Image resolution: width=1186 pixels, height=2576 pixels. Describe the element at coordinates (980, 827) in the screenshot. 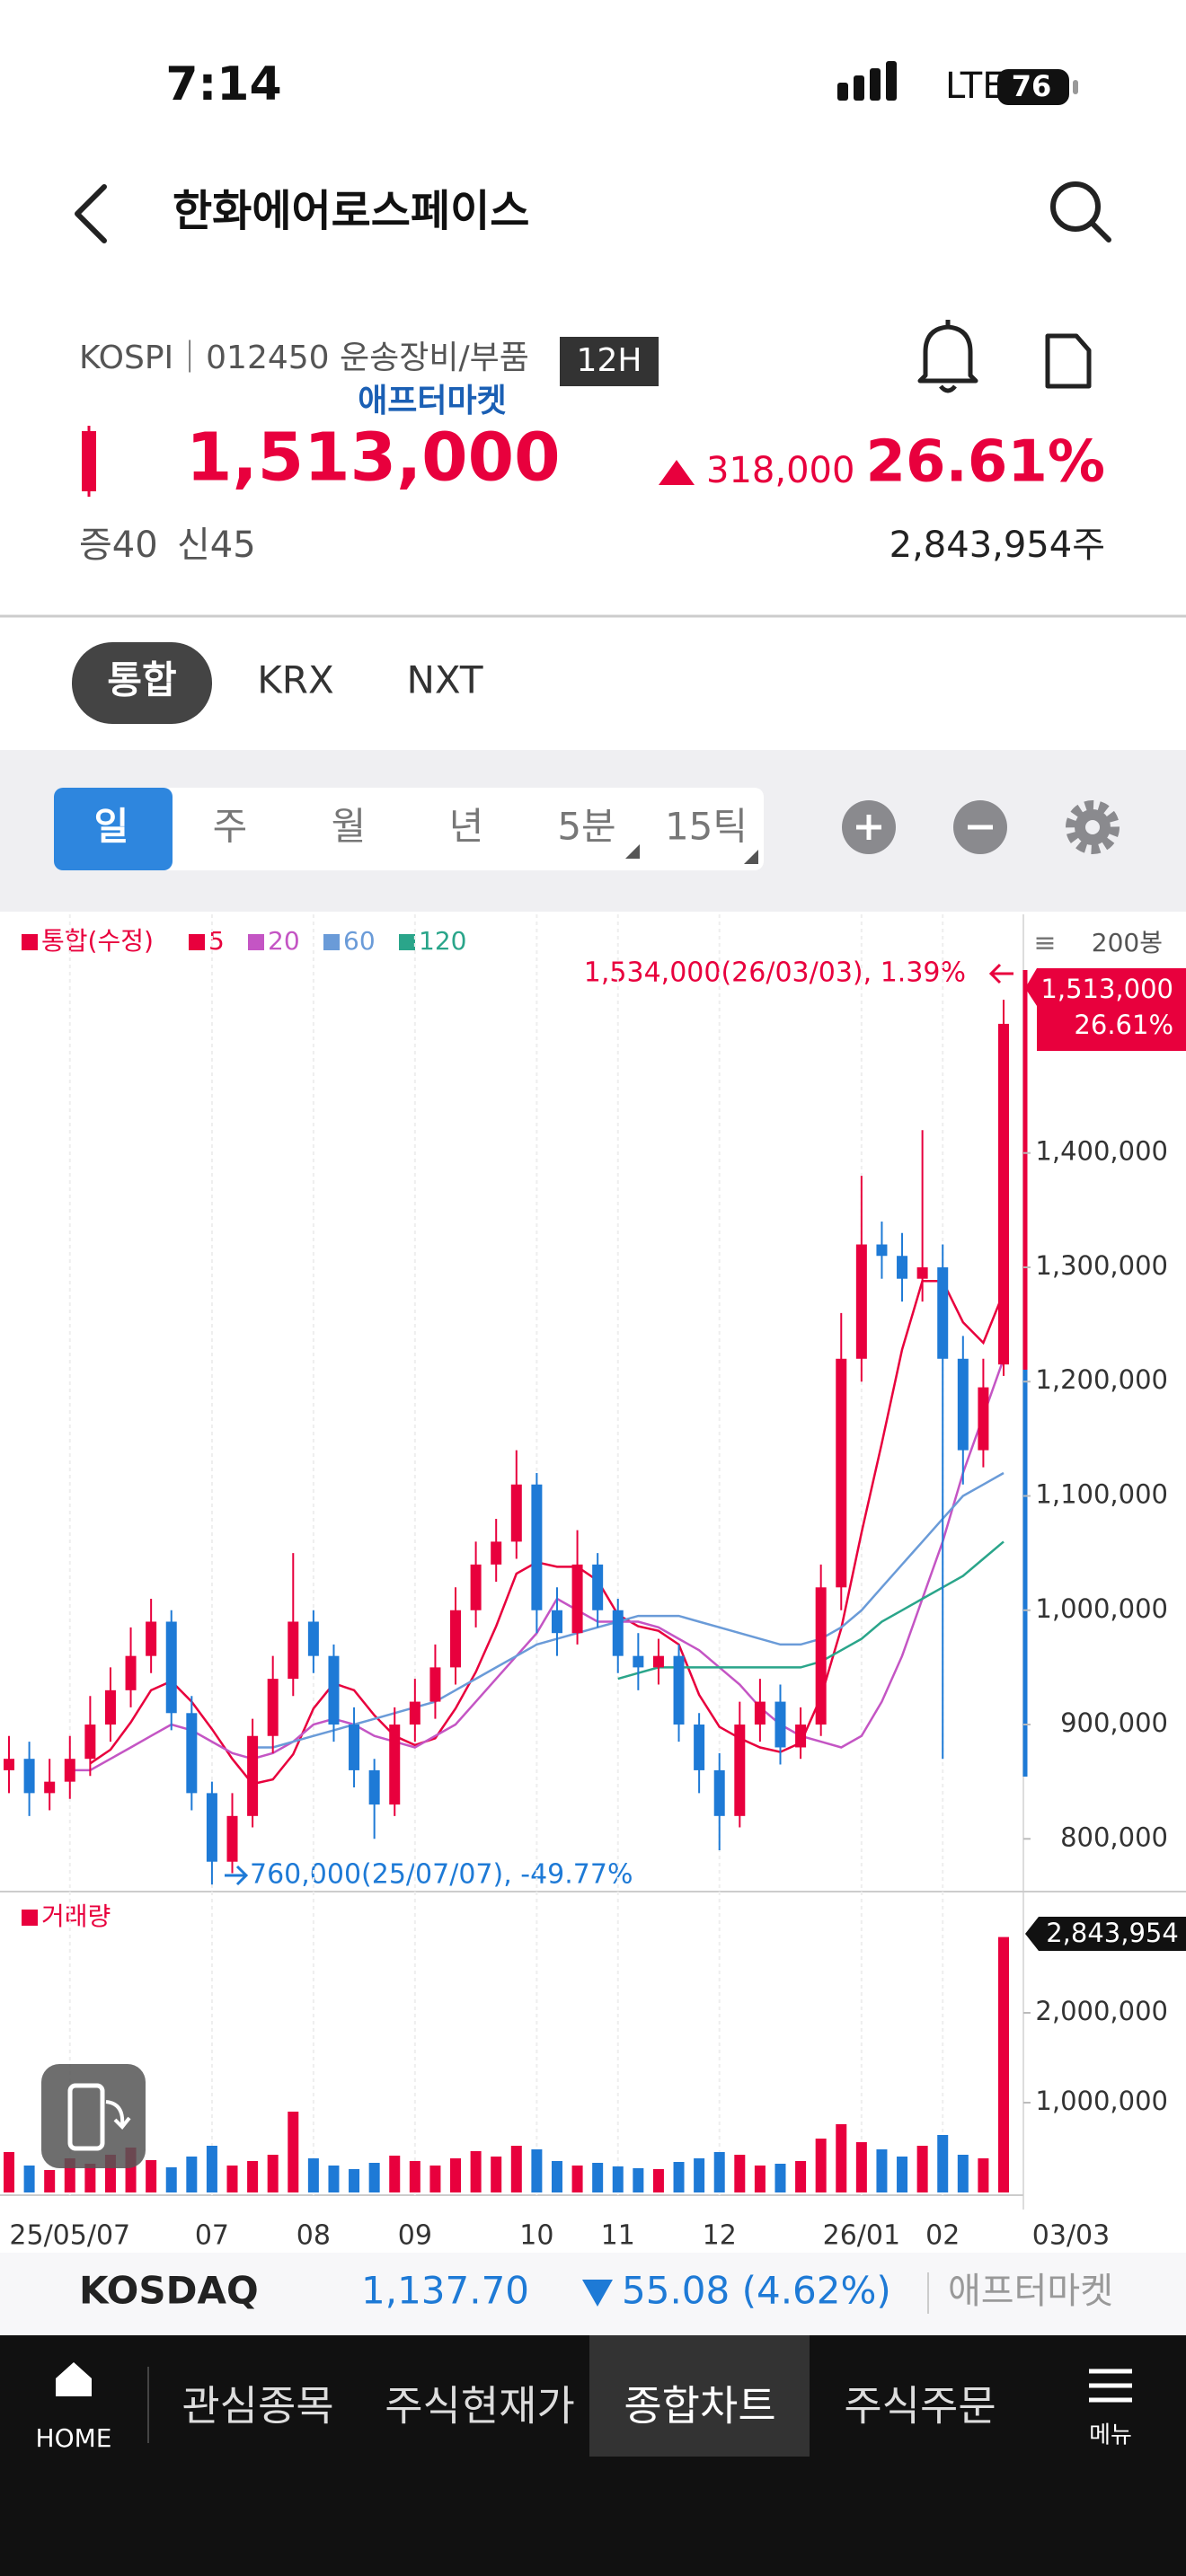

I see `zoom-out-button` at that location.